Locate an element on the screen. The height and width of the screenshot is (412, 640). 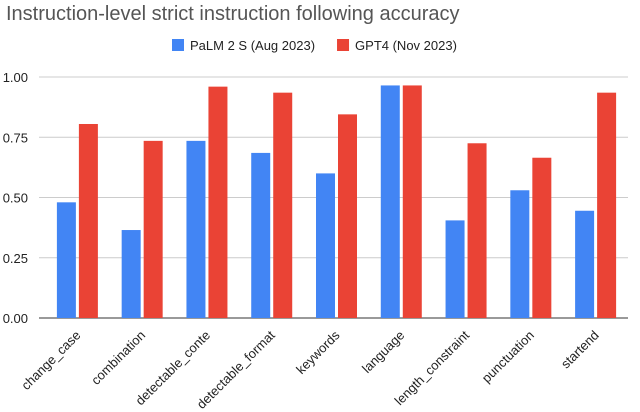
x-tick-label: change_case is located at coordinates (50, 360).